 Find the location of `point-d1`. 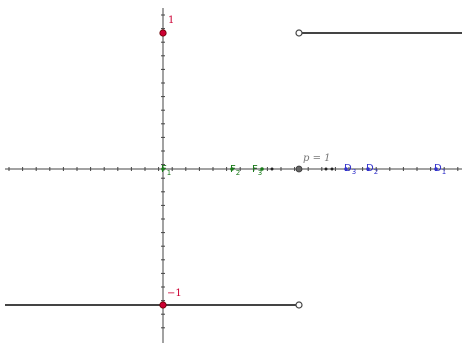

point-d1 is located at coordinates (436, 169).